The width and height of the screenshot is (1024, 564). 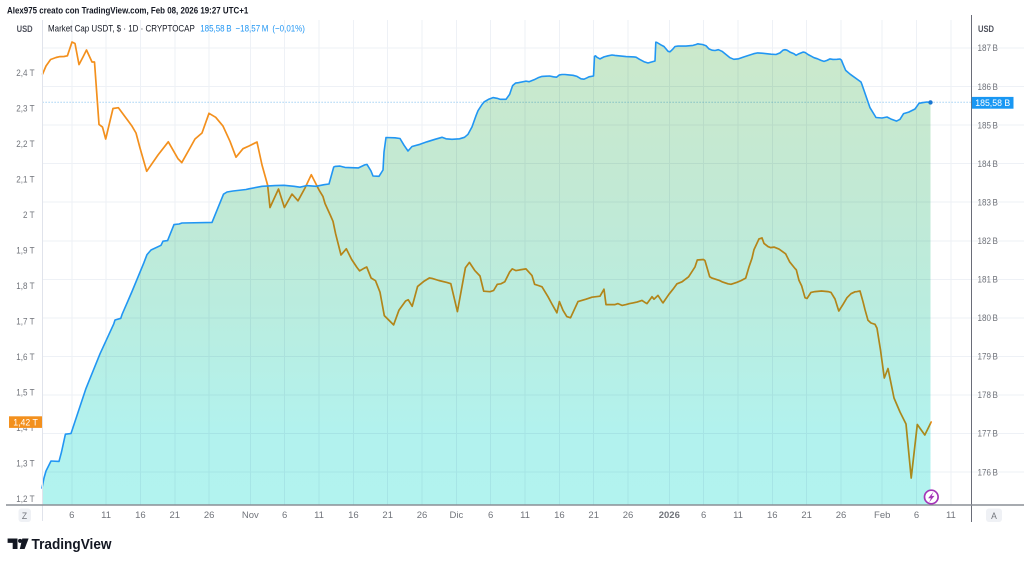 I want to click on svg-text: 2 T, so click(x=29, y=215).